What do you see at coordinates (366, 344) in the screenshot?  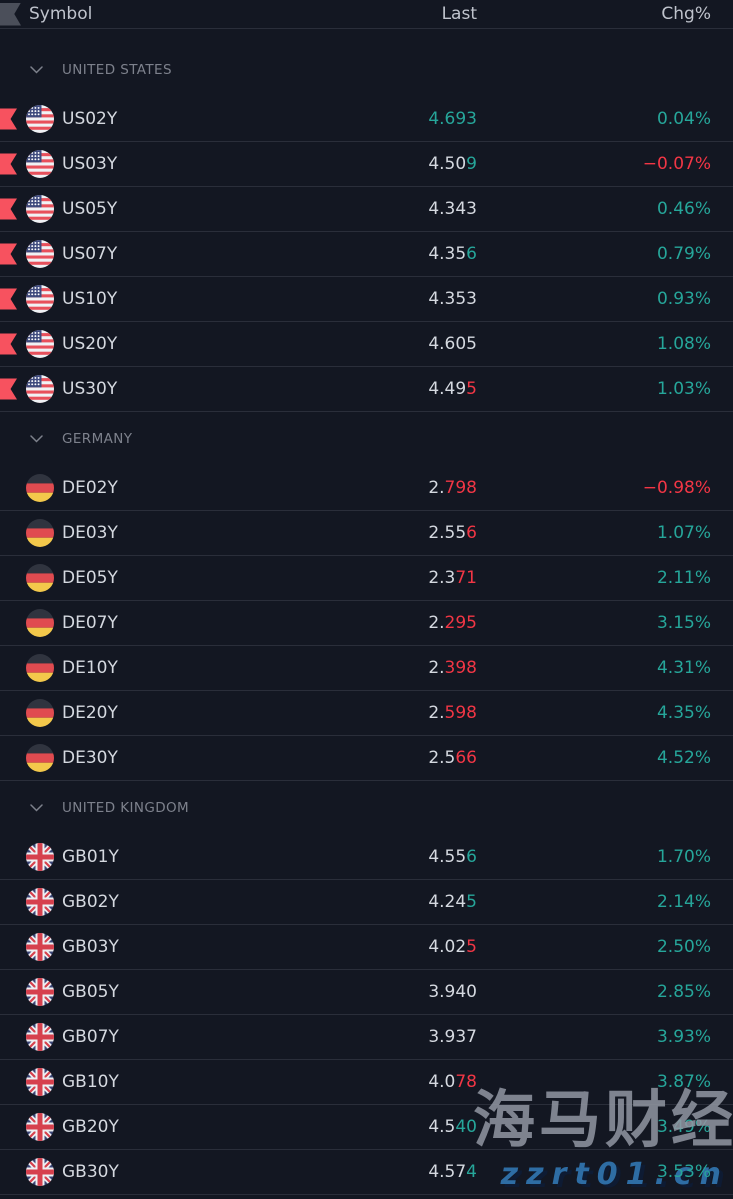 I see `row-US20Y: US20Y 4.605 1.08%` at bounding box center [366, 344].